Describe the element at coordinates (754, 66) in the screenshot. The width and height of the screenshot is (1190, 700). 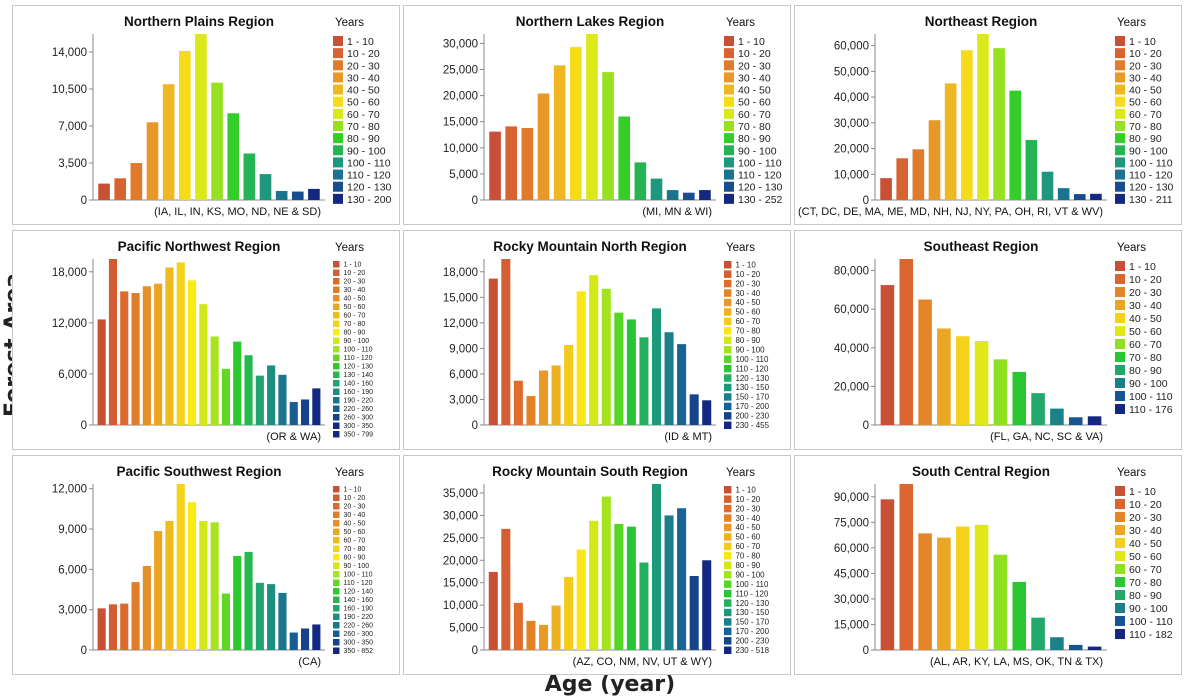
I see `legend-label: 20 - 30` at that location.